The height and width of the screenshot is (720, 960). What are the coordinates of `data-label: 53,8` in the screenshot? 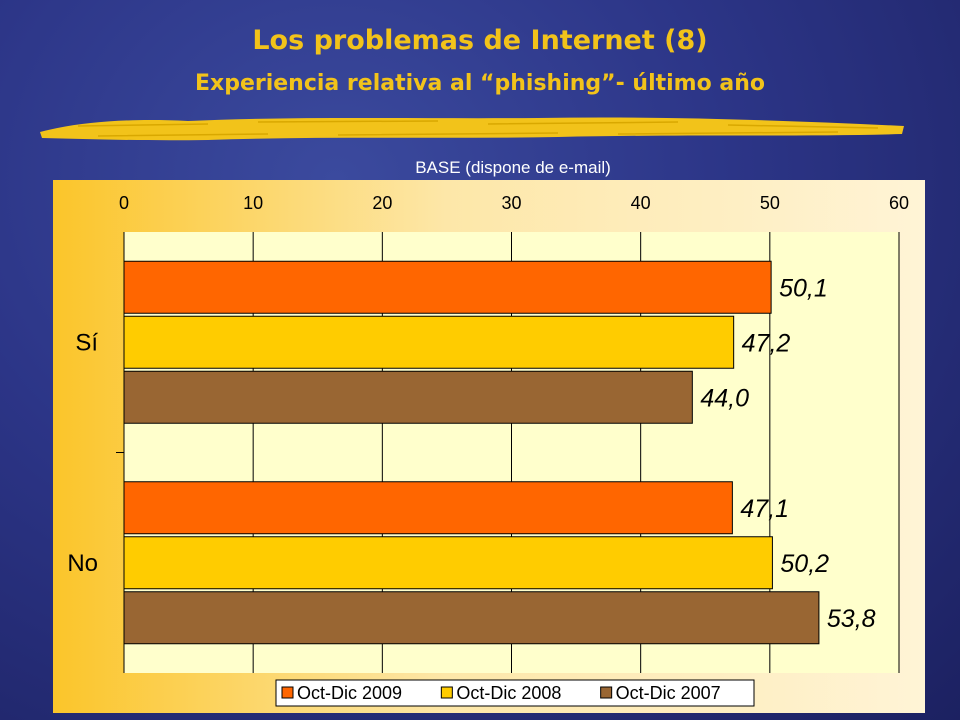 It's located at (851, 619).